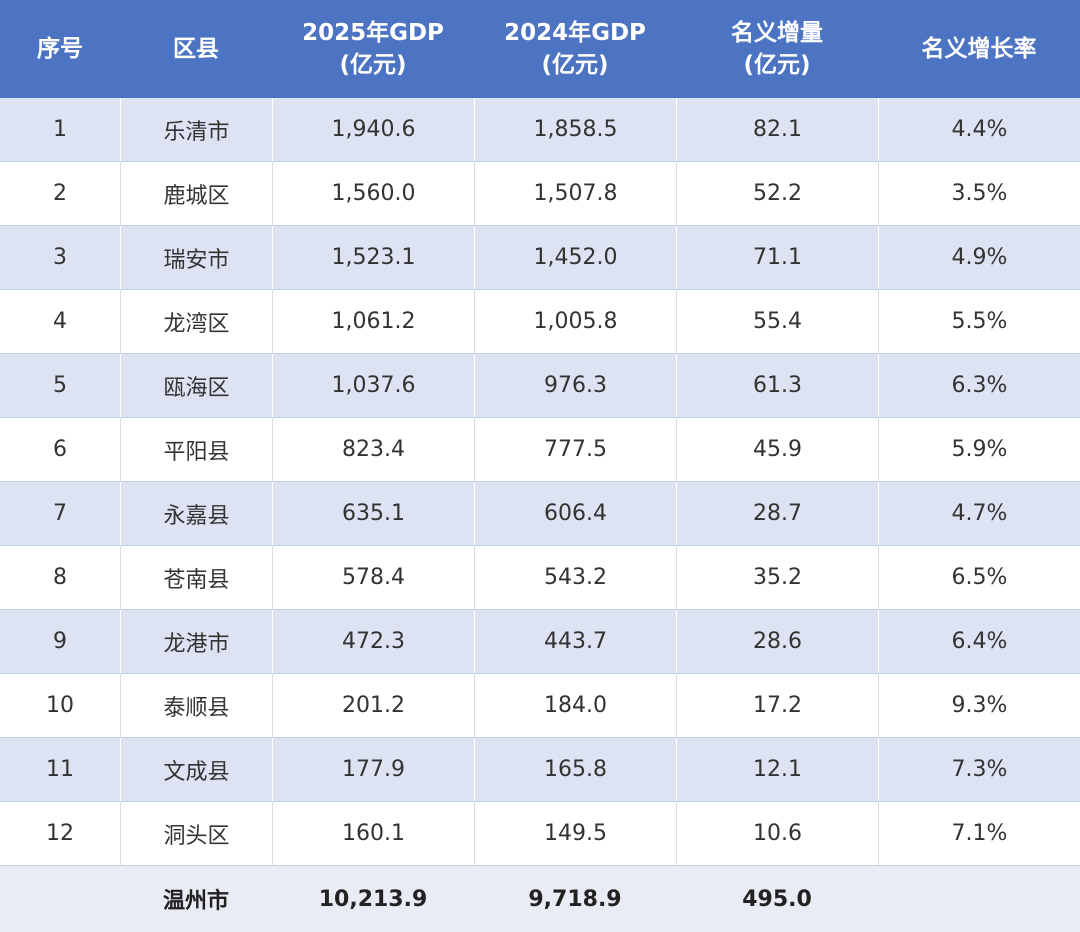  What do you see at coordinates (777, 385) in the screenshot?
I see `cell-text: 61.3` at bounding box center [777, 385].